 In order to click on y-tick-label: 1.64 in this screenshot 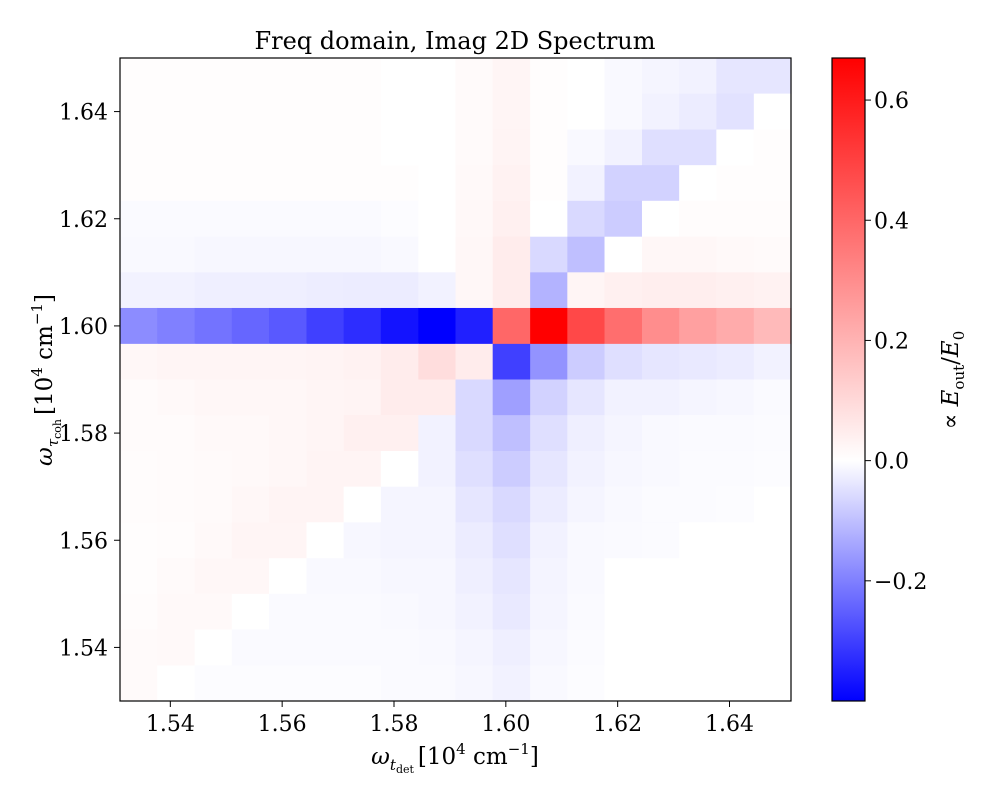, I will do `click(83, 113)`.